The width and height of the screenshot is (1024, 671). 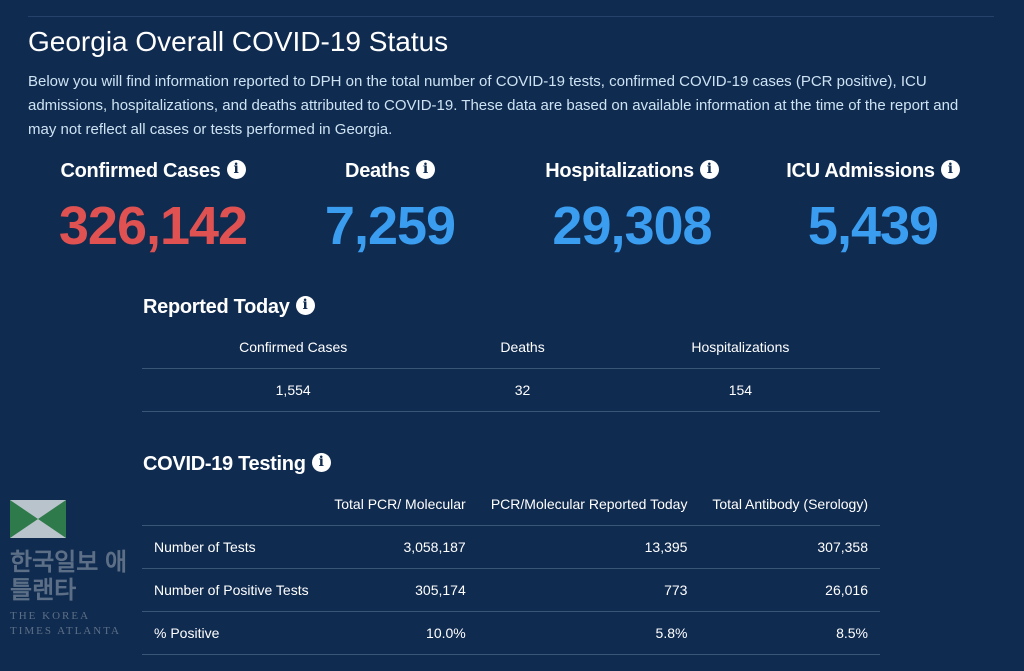 I want to click on table-row: Number of Positive Tests 305,174 773 26,016, so click(x=511, y=590).